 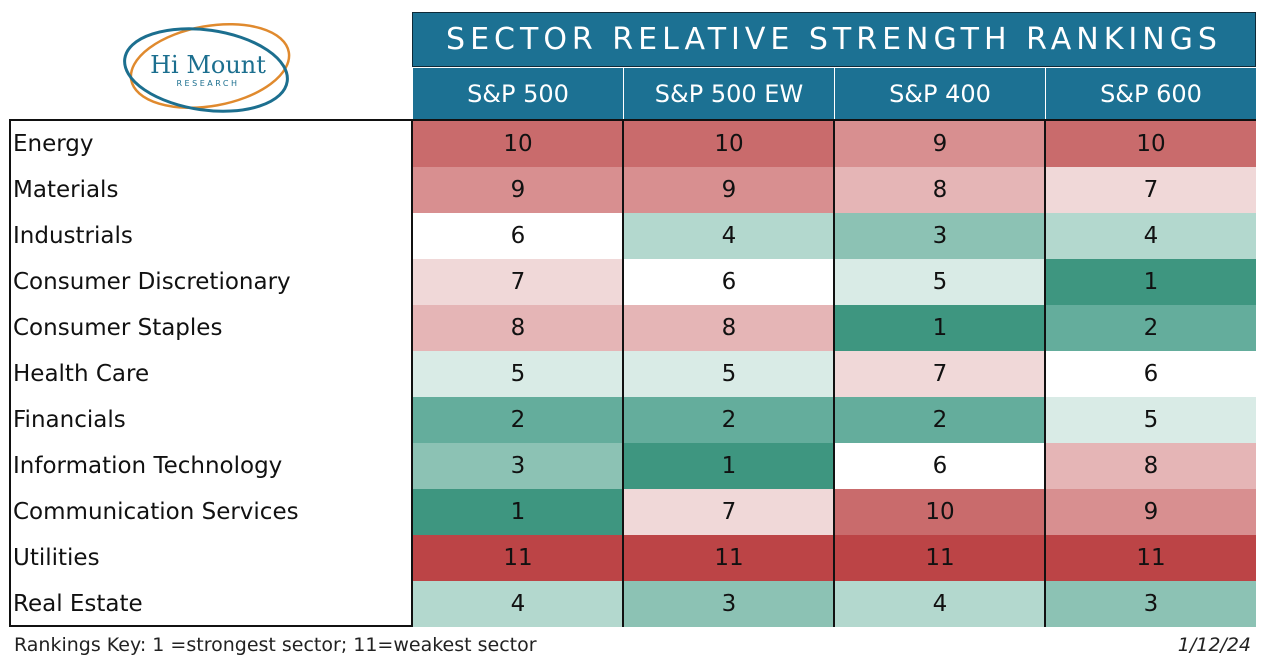 What do you see at coordinates (728, 93) in the screenshot?
I see `column-header: S&P 500 EW` at bounding box center [728, 93].